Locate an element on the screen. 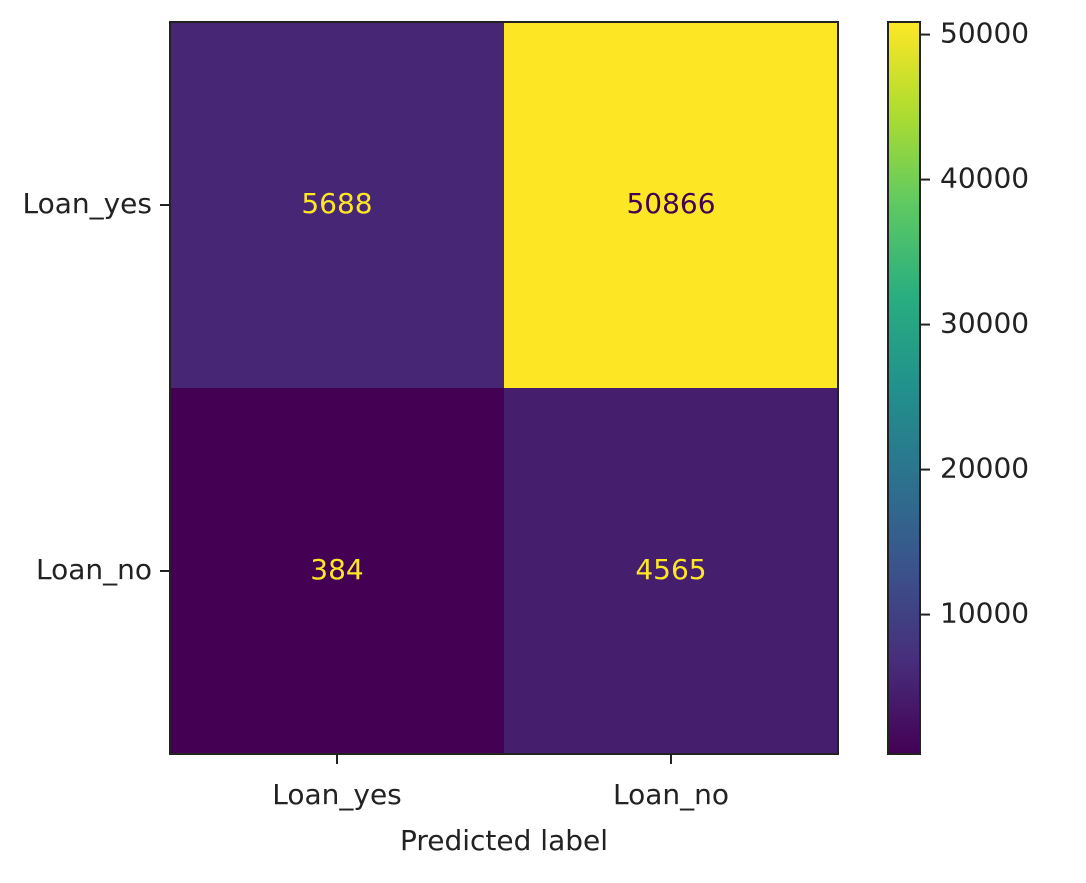  colorbar-tick-label: 50000 is located at coordinates (984, 33).